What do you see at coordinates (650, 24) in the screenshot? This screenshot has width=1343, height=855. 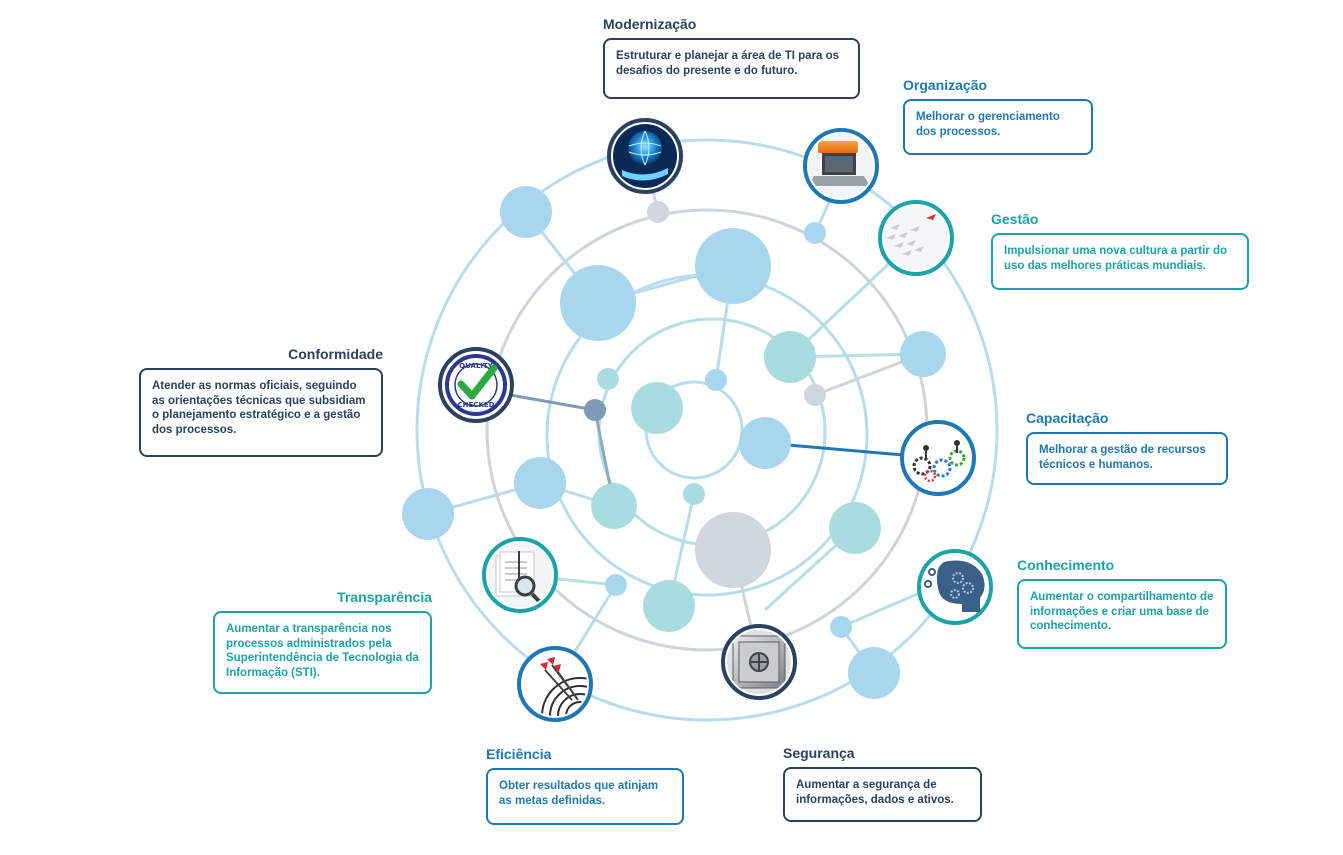 I see `item-title: Modernização` at bounding box center [650, 24].